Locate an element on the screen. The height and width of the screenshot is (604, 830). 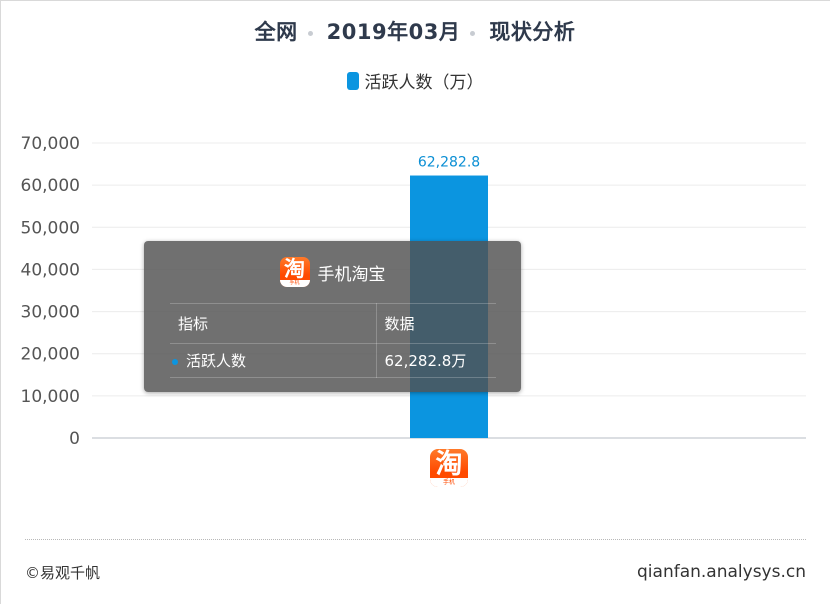
title-scope: 全网 is located at coordinates (276, 32).